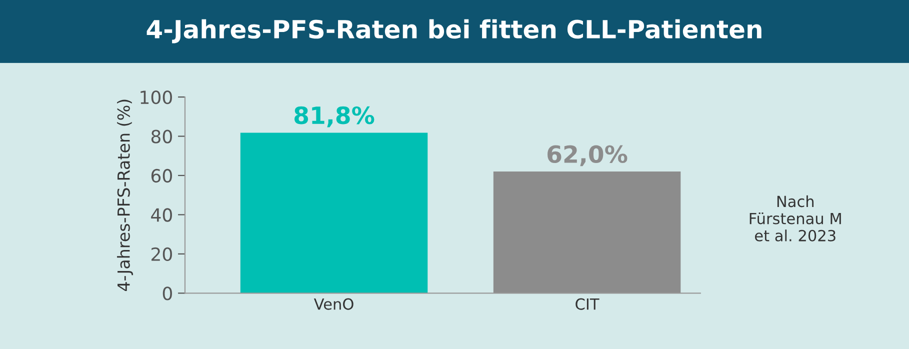 The height and width of the screenshot is (349, 909). I want to click on y-tick-label: 60, so click(161, 175).